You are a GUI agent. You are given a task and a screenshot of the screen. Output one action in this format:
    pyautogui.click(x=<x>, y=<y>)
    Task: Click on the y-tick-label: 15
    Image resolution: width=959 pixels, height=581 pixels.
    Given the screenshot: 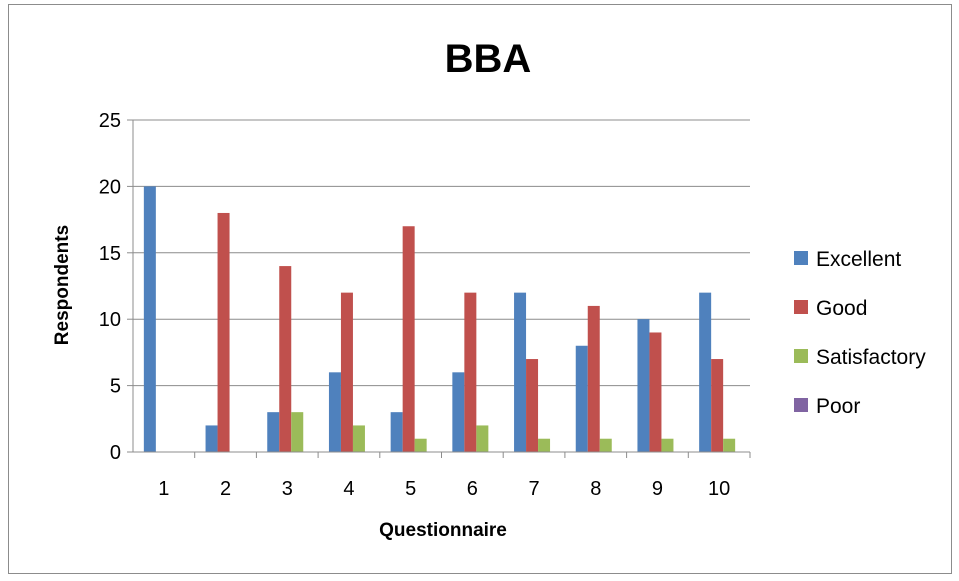 What is the action you would take?
    pyautogui.click(x=110, y=254)
    